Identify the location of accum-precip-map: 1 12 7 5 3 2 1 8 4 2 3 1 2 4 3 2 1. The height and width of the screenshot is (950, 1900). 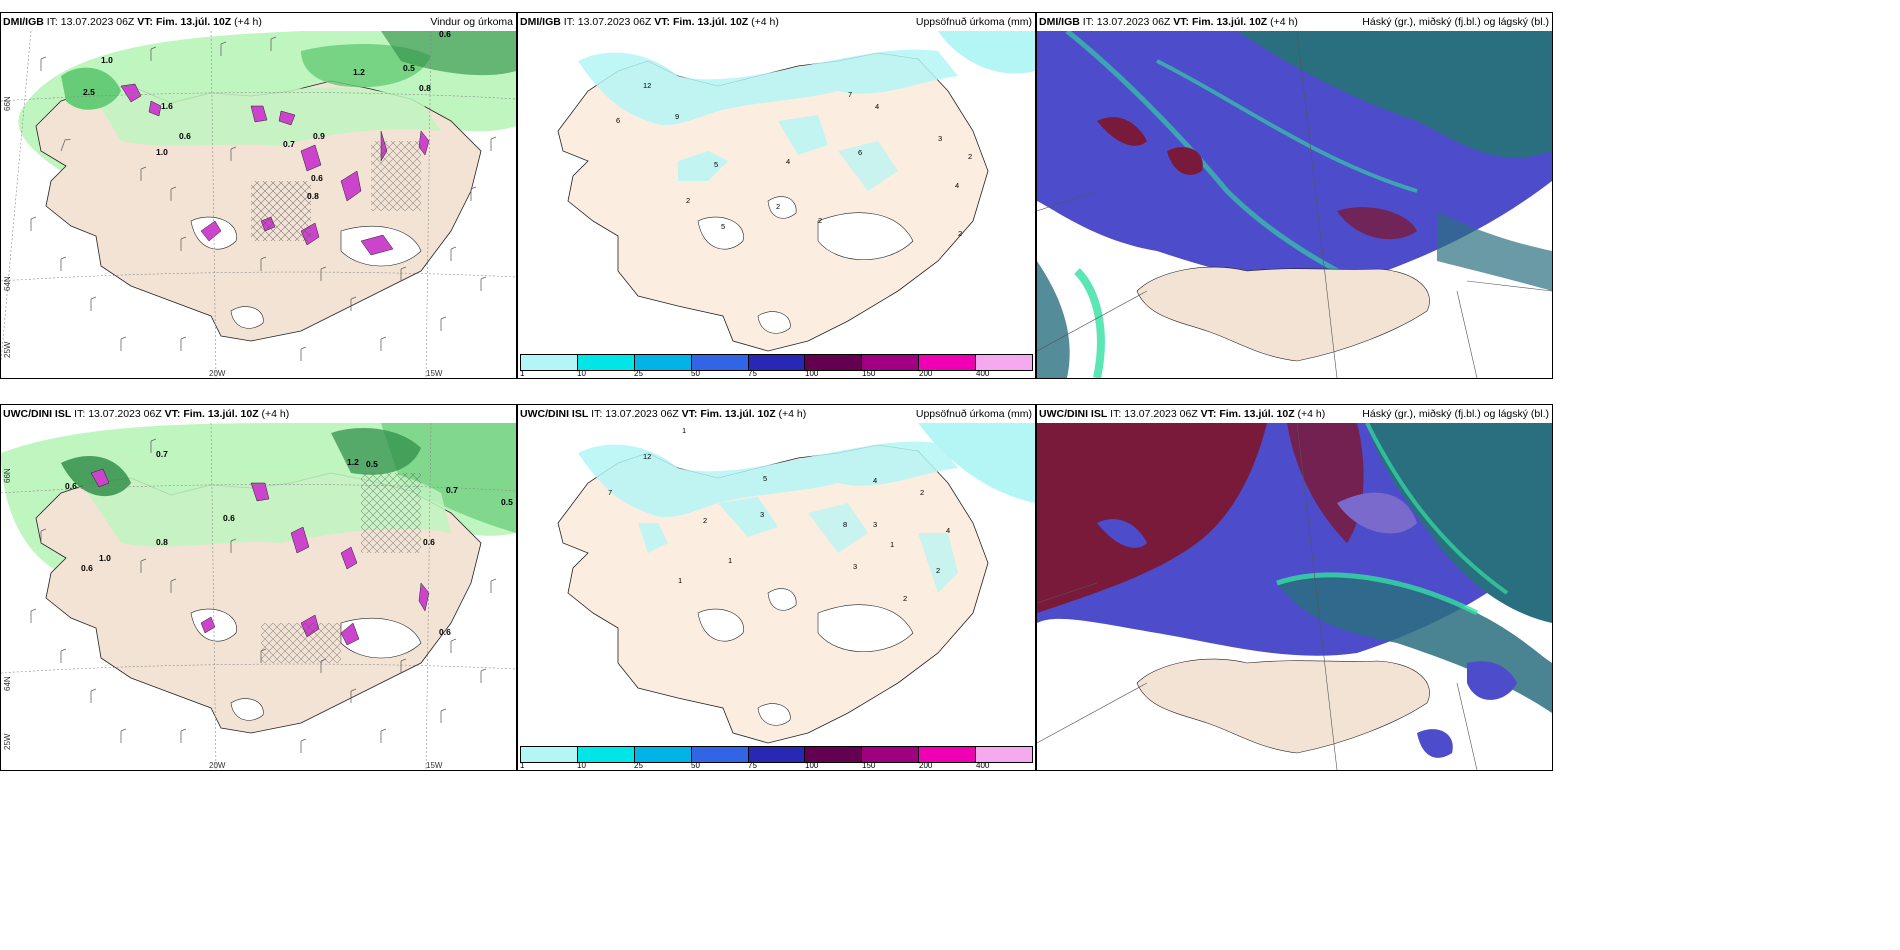
(796, 583).